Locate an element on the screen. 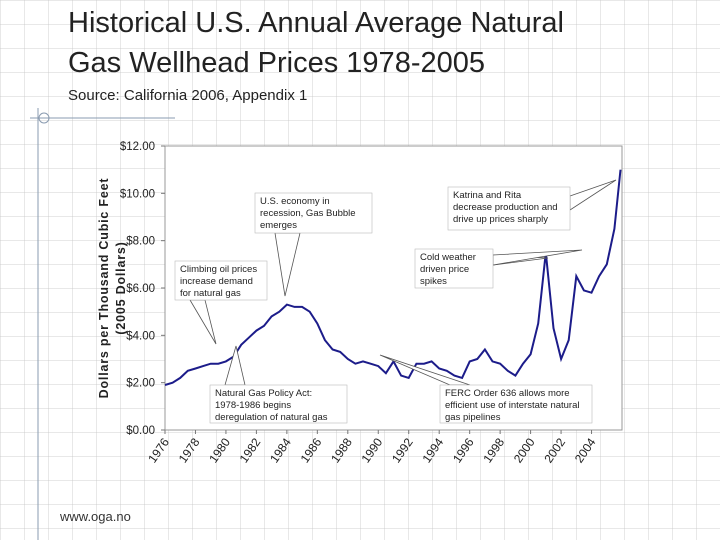  callout-text: deregulation of natural gas is located at coordinates (271, 417).